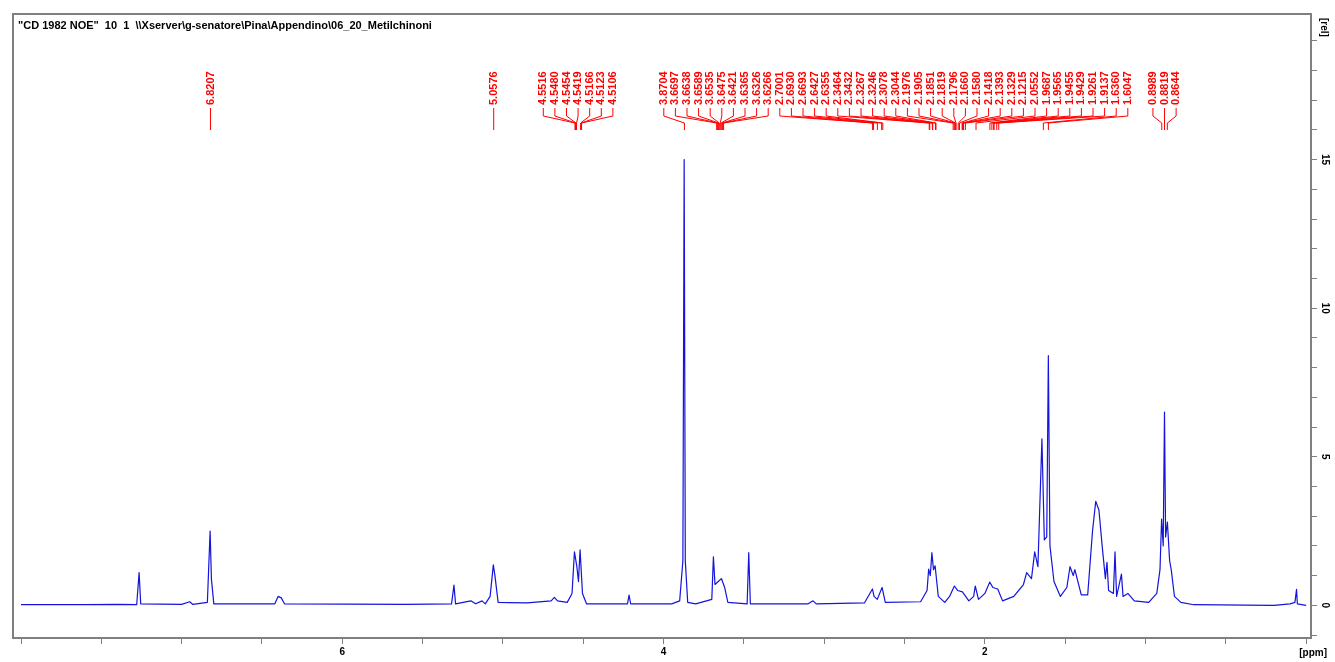 Image resolution: width=1335 pixels, height=662 pixels. What do you see at coordinates (1022, 88) in the screenshot?
I see `annotation: 2.1215` at bounding box center [1022, 88].